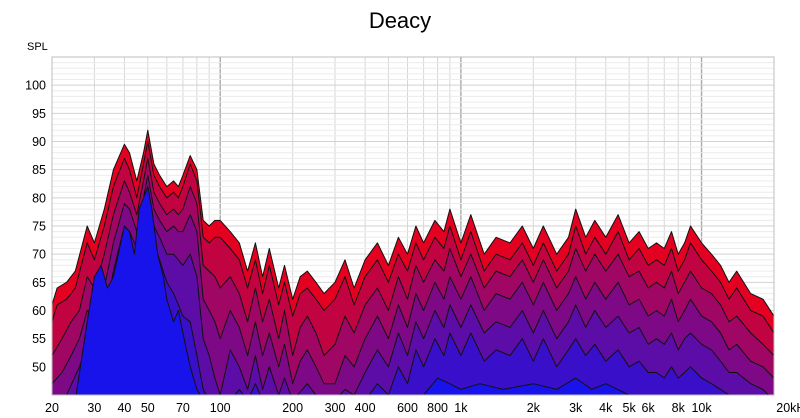 Image resolution: width=800 pixels, height=418 pixels. Describe the element at coordinates (437, 408) in the screenshot. I see `x-tick-label: 800` at that location.